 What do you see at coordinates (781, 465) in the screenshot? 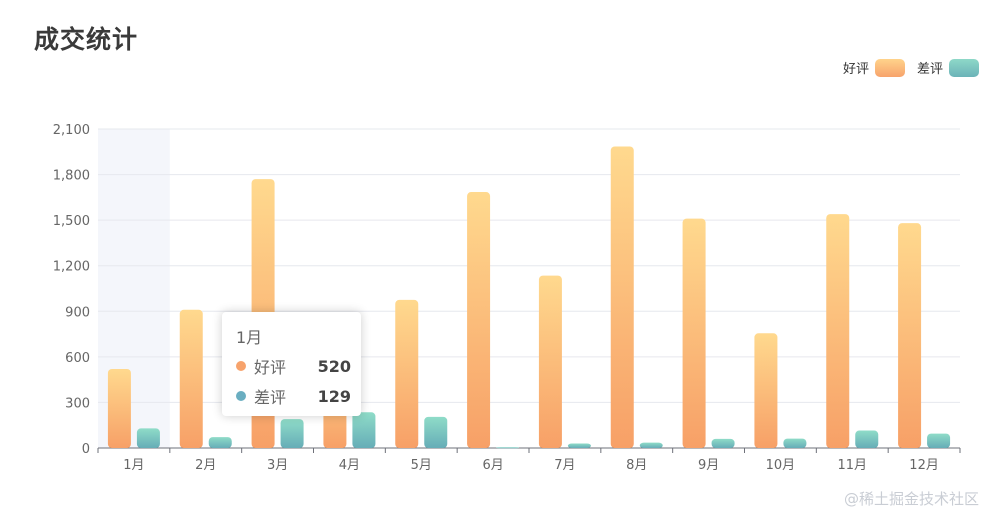
I see `x-tick-label: 10月` at bounding box center [781, 465].